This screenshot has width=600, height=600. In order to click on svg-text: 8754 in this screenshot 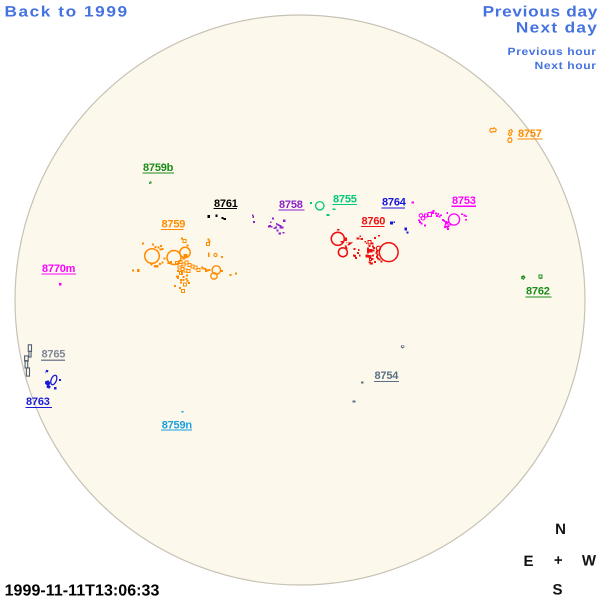, I will do `click(387, 376)`.